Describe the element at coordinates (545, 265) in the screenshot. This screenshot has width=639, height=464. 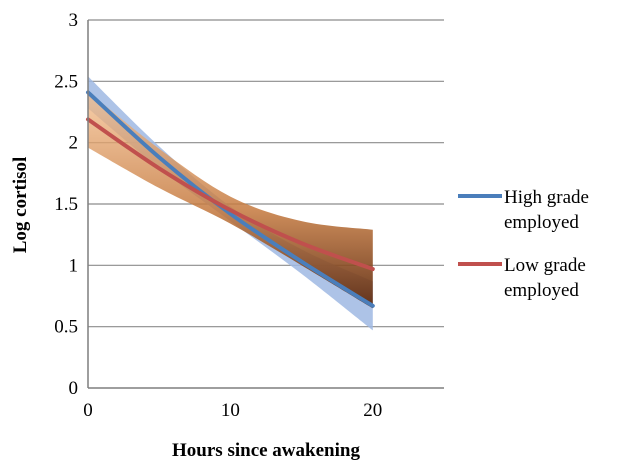
I see `legend-label: Low grade` at that location.